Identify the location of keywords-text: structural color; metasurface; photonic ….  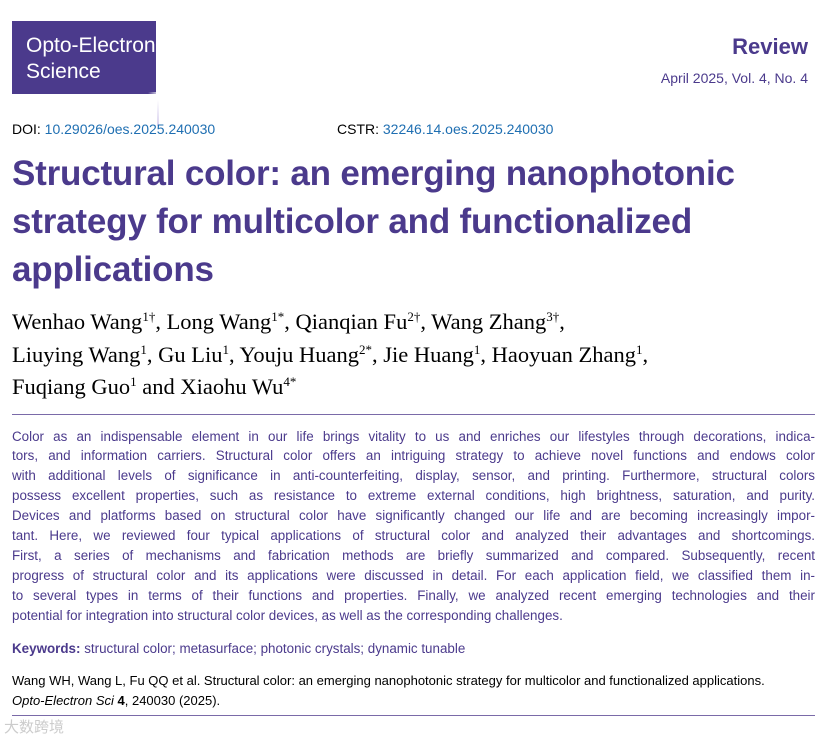
(275, 648).